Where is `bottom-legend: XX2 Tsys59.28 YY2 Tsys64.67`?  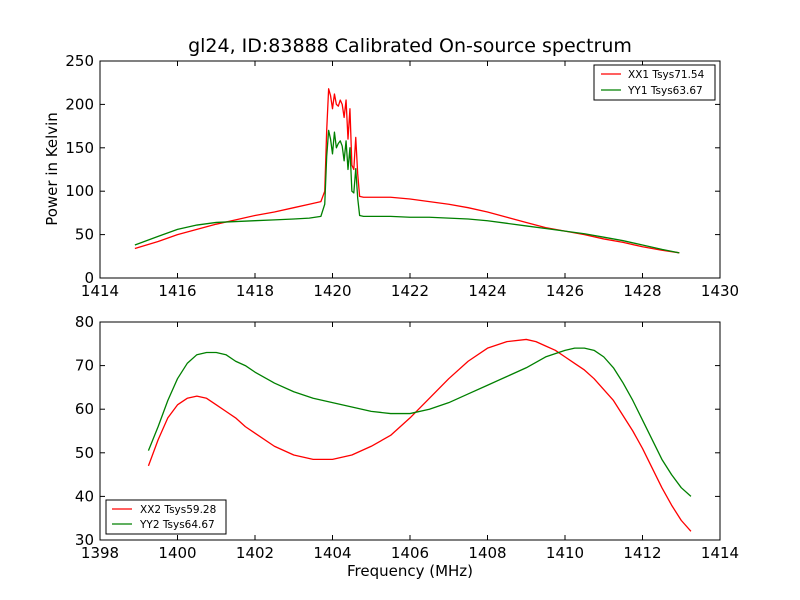 bottom-legend: XX2 Tsys59.28 YY2 Tsys64.67 is located at coordinates (166, 517).